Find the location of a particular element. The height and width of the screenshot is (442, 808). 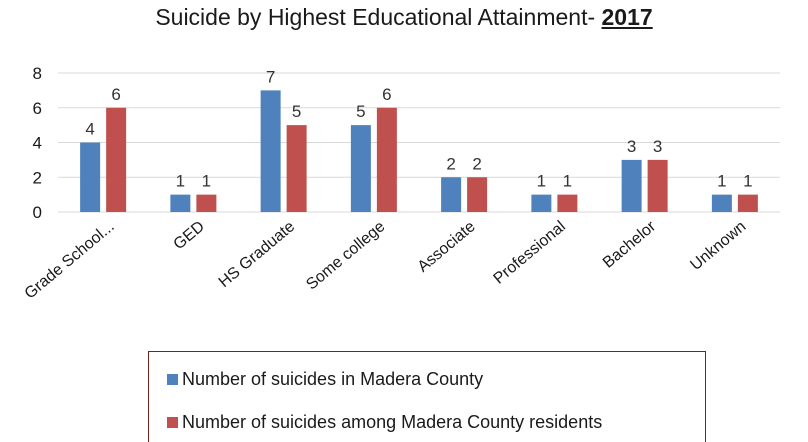

legend-item-county: Number of suicides in Madera County is located at coordinates (325, 379).